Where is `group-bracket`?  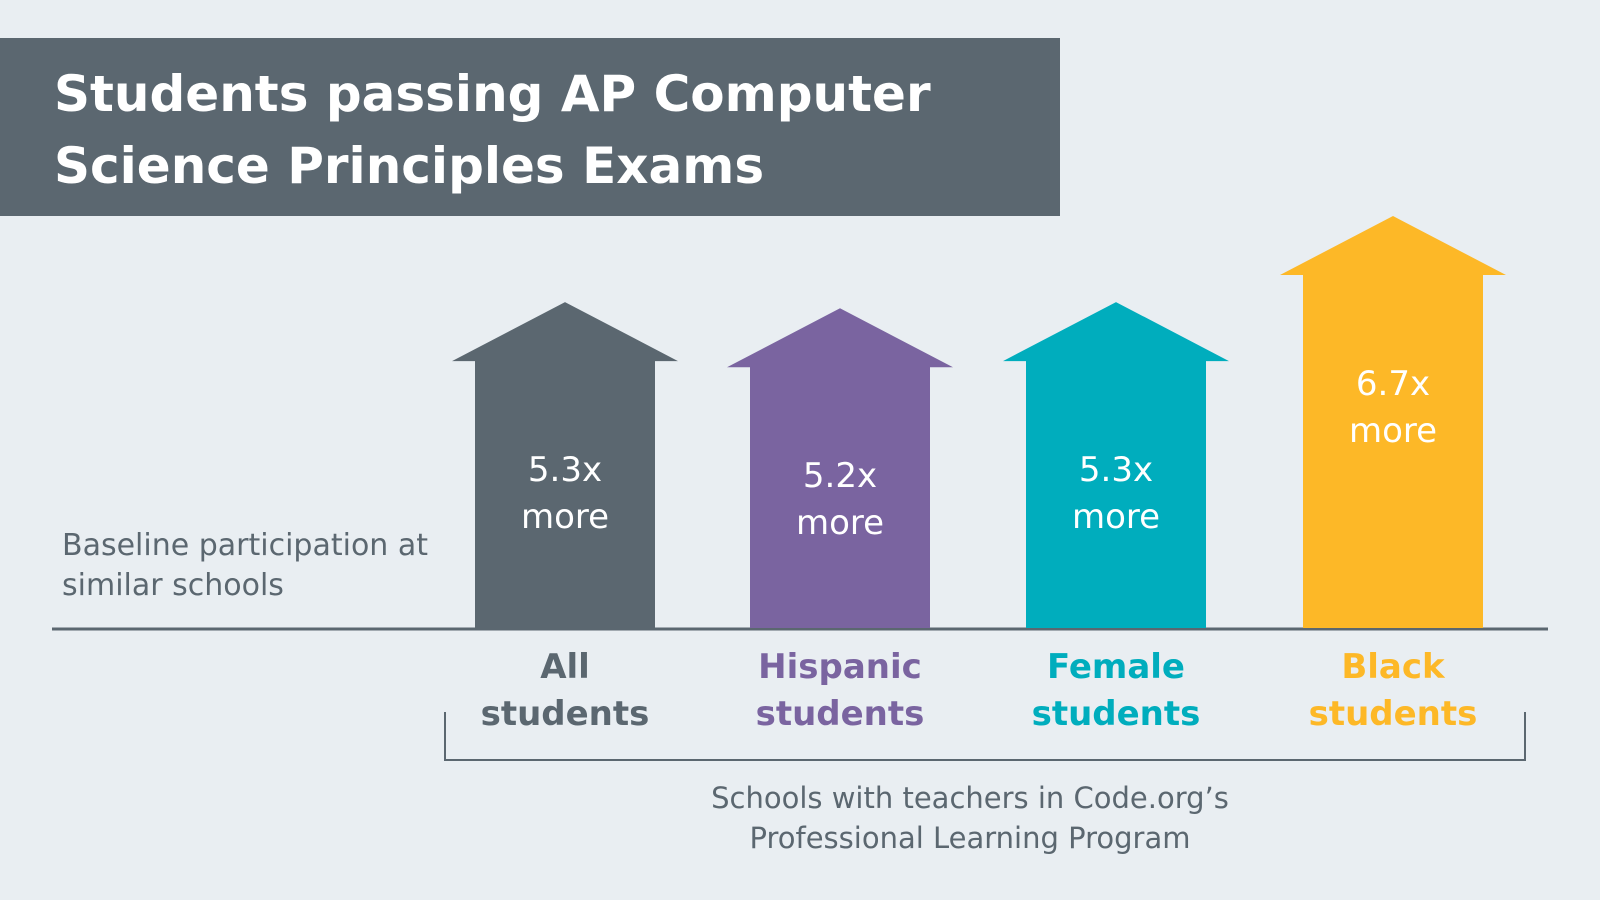
group-bracket is located at coordinates (985, 736).